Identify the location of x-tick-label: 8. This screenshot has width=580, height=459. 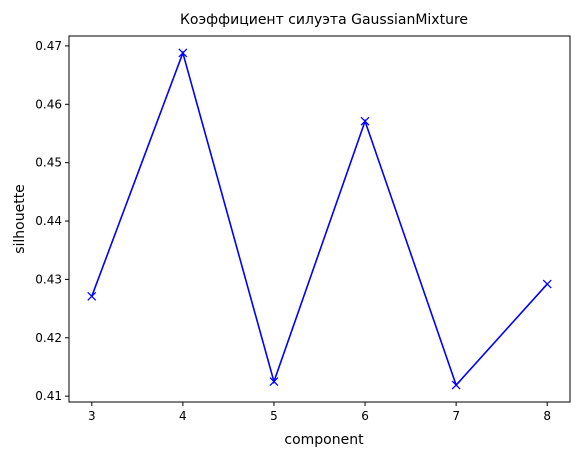
(547, 416).